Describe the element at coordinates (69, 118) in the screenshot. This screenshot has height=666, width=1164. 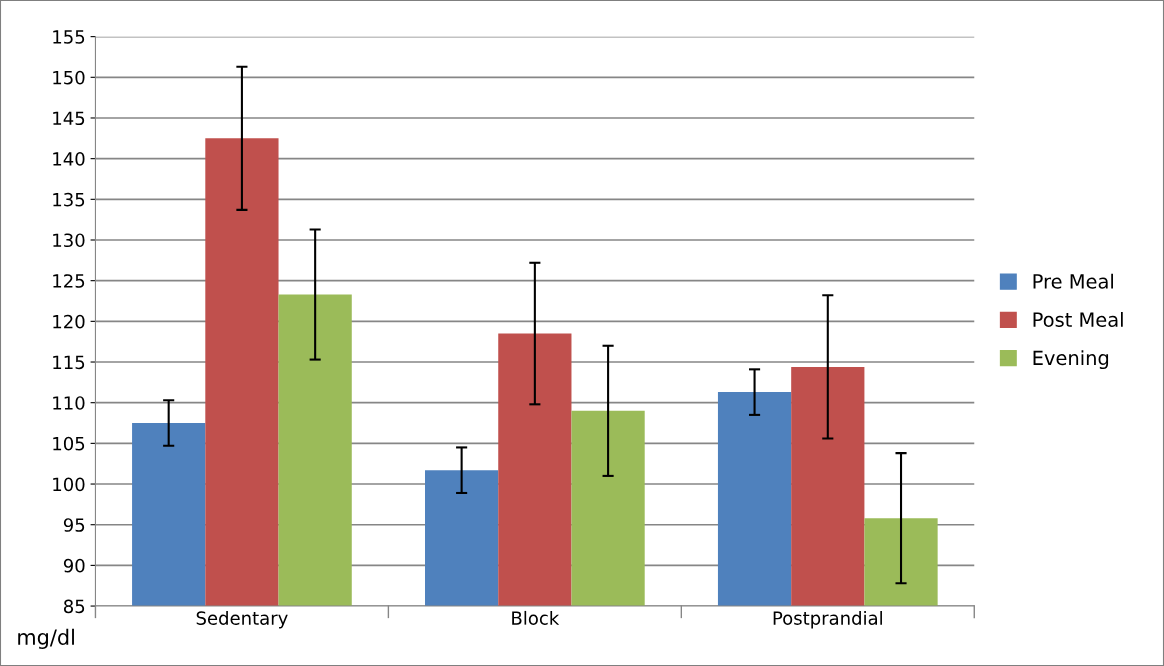
I see `y-tick-label: 145` at that location.